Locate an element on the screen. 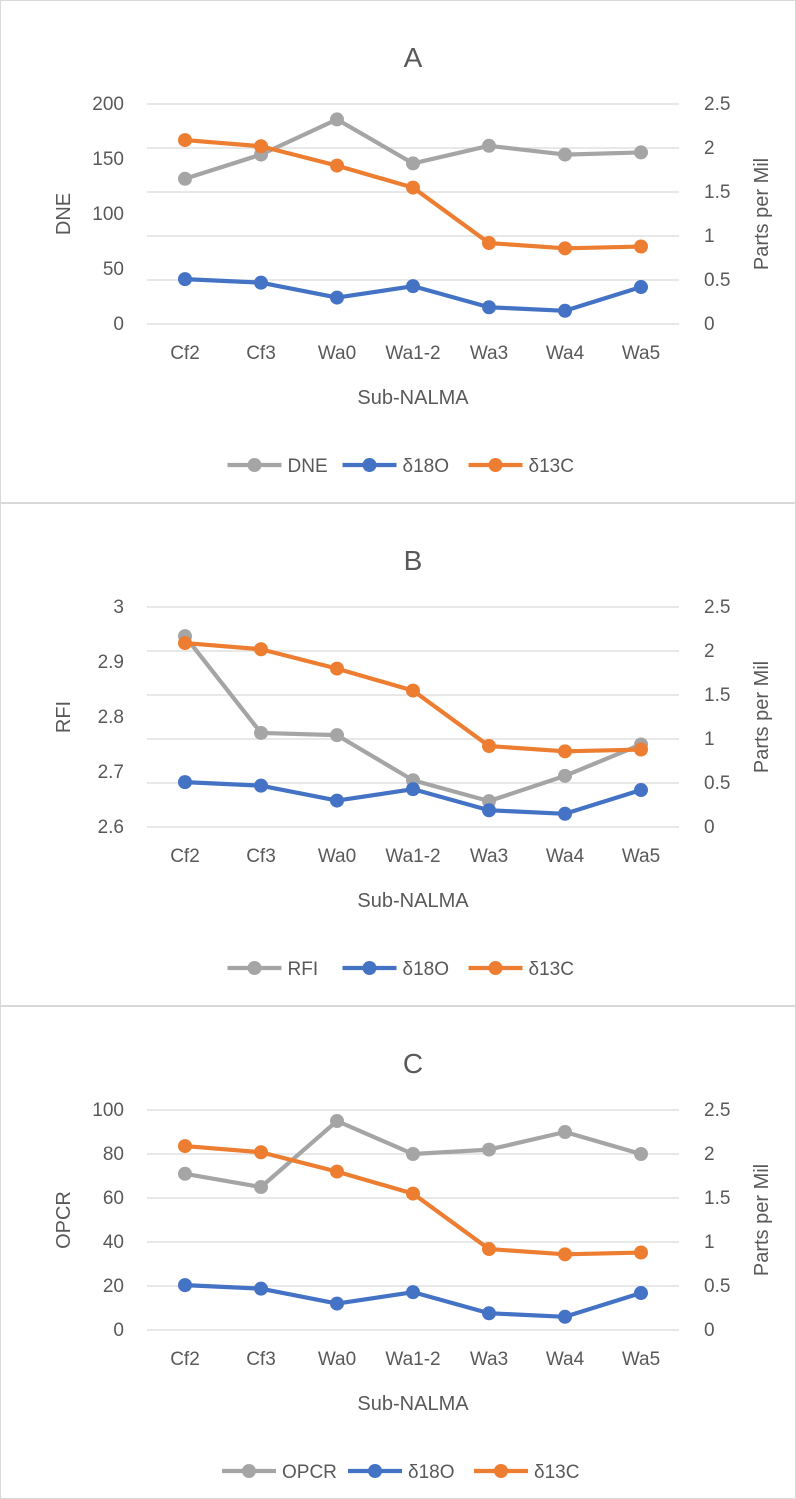  legend: DNE δ18O δ13C is located at coordinates (400, 466).